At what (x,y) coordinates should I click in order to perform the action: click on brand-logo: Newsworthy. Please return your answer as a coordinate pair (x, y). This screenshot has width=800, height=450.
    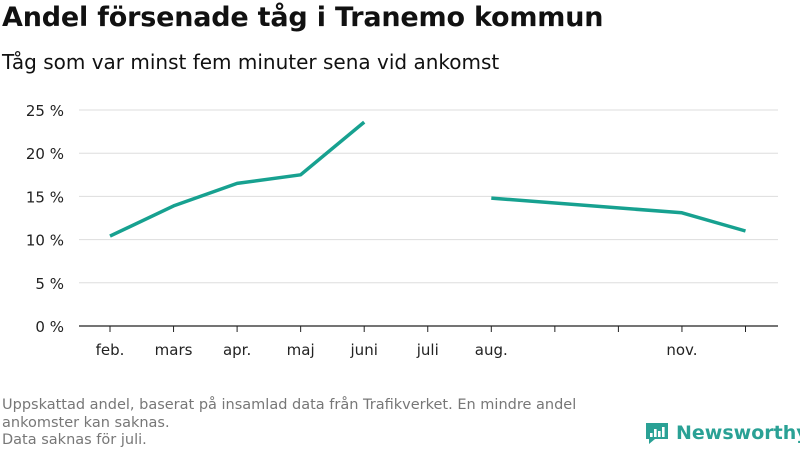
    Looking at the image, I should click on (722, 433).